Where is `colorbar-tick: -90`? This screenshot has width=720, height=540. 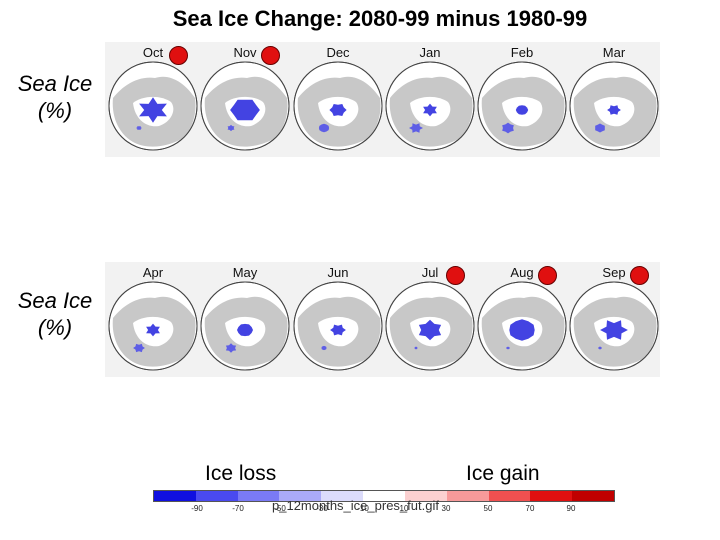
colorbar-tick: -90 is located at coordinates (197, 508).